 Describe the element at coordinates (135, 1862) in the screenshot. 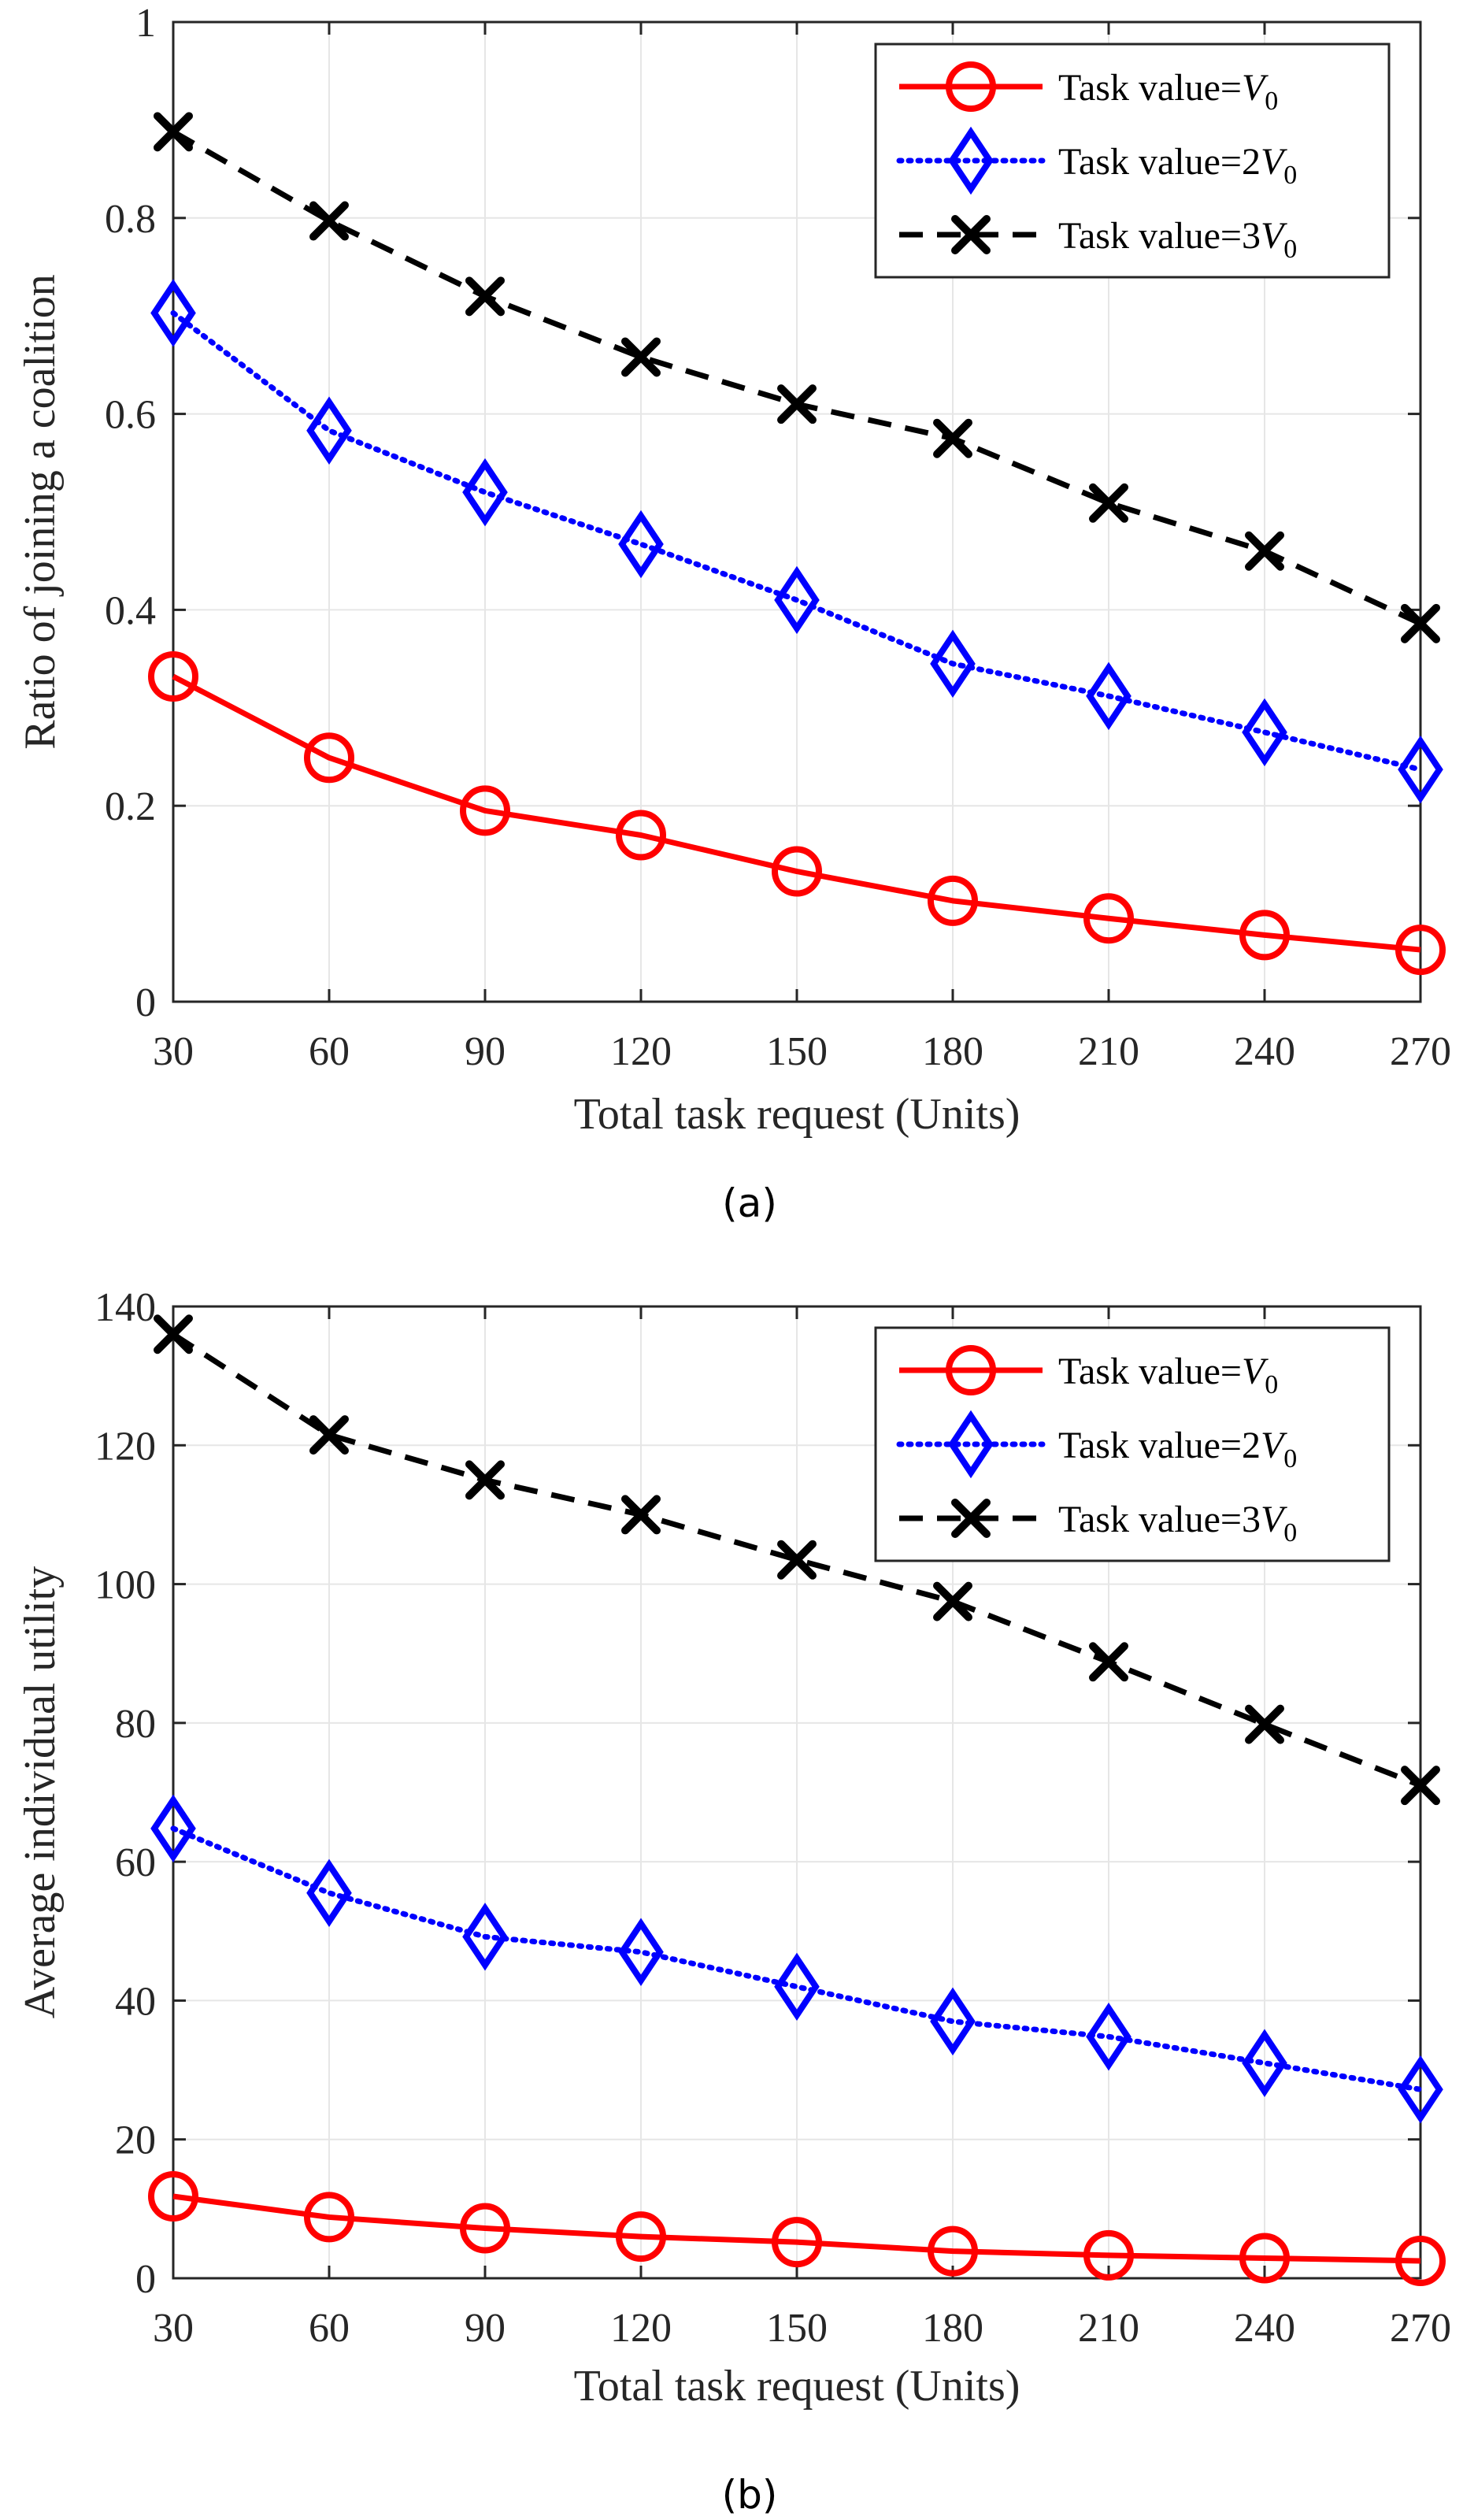

I see `y-tick-label: 60` at that location.